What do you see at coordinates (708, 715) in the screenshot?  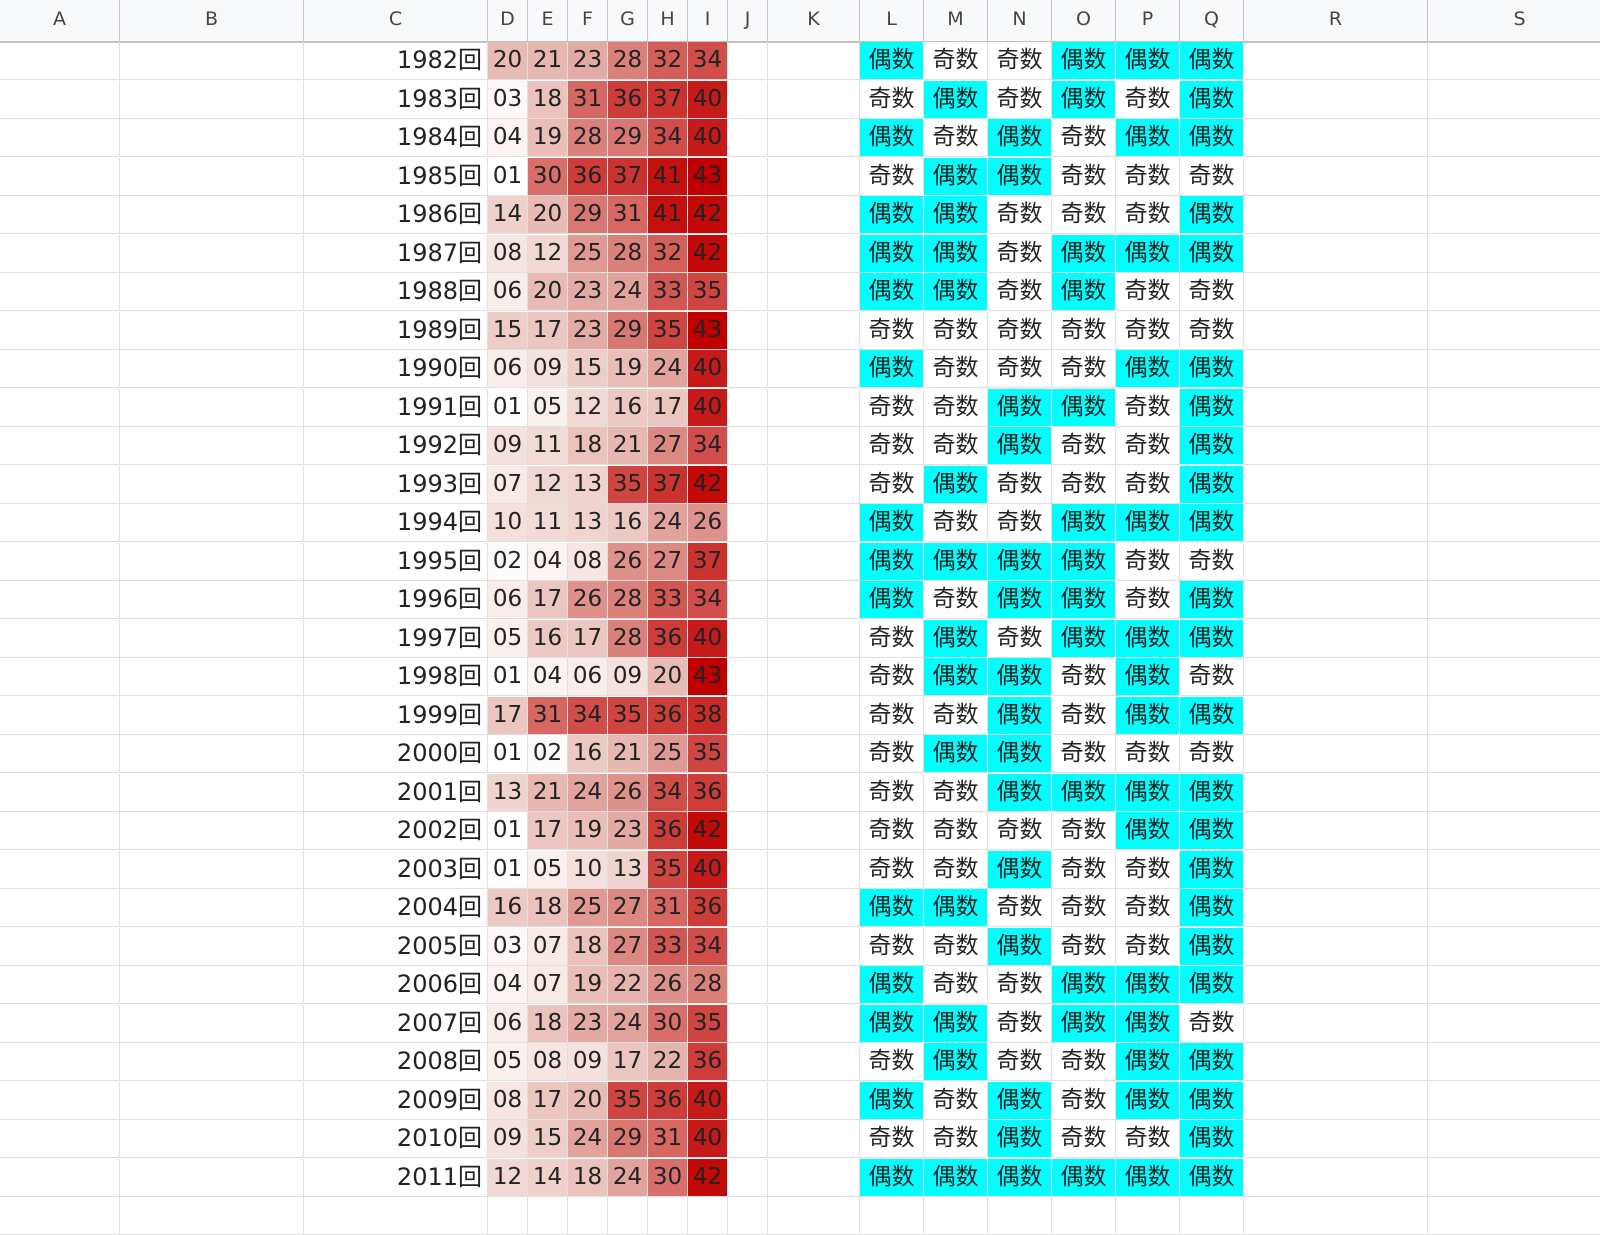 I see `number-cell: 38` at bounding box center [708, 715].